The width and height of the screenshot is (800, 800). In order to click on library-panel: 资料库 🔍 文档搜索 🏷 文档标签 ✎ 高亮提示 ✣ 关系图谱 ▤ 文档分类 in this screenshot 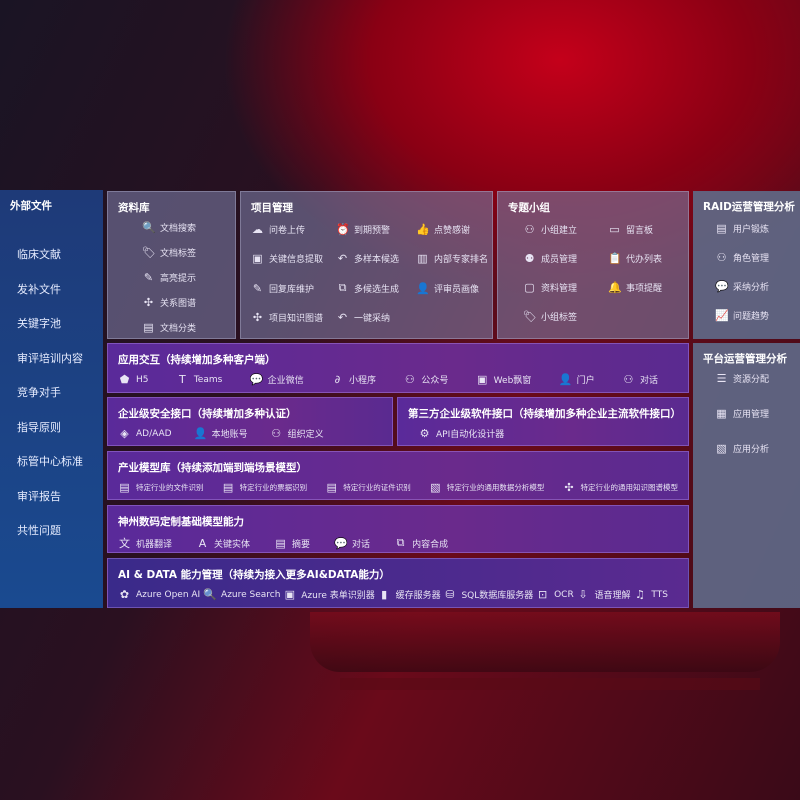, I will do `click(171, 265)`.